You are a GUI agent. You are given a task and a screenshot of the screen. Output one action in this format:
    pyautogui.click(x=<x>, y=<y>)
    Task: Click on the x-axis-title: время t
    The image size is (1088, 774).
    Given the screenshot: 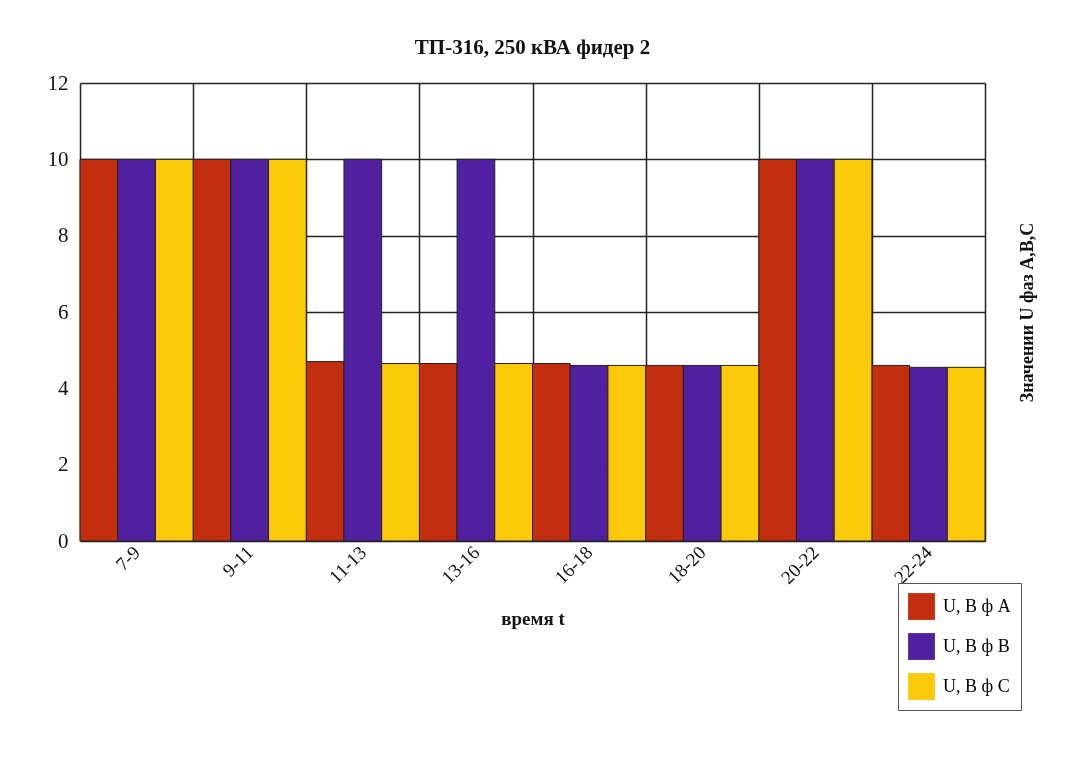 What is the action you would take?
    pyautogui.click(x=533, y=618)
    